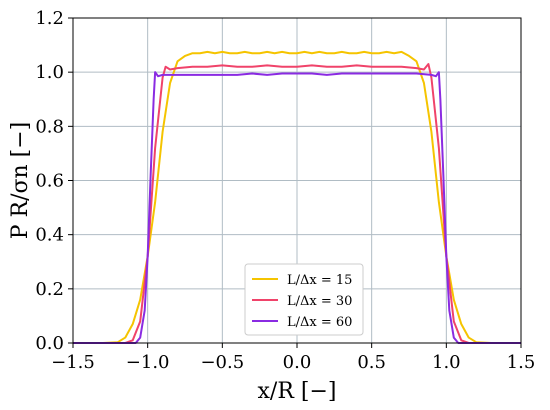 Image resolution: width=550 pixels, height=410 pixels. I want to click on x-axis-label: x/R [−], so click(297, 391).